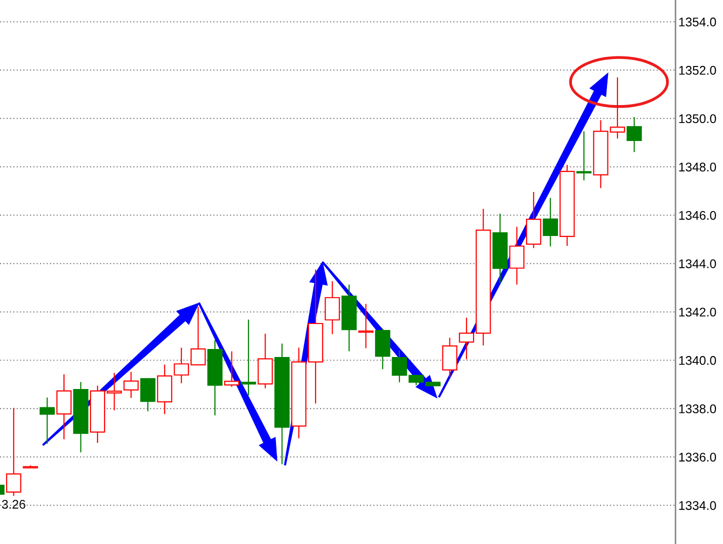 Image resolution: width=723 pixels, height=544 pixels. What do you see at coordinates (697, 457) in the screenshot?
I see `y-tick-label: 1336.0` at bounding box center [697, 457].